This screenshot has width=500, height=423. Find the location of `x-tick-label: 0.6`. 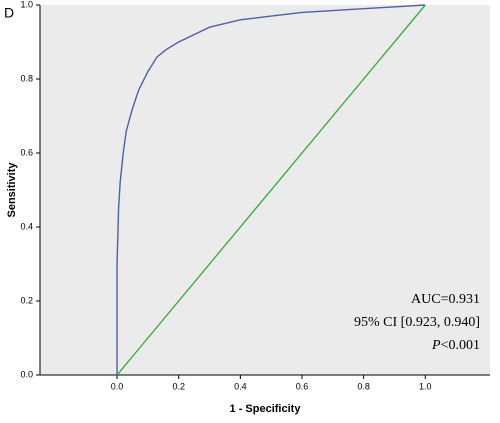

x-tick-label: 0.6 is located at coordinates (302, 386).